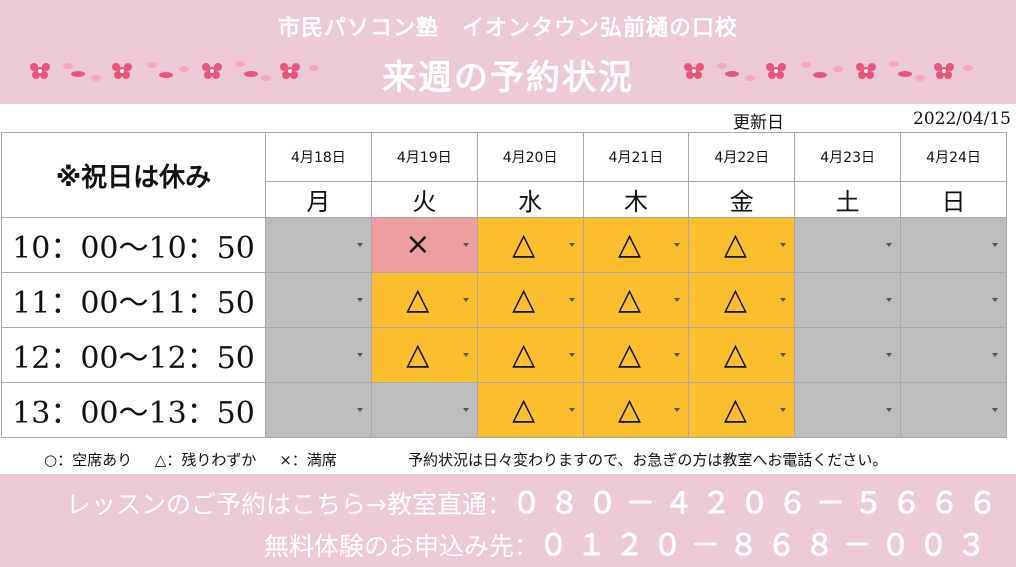 Image resolution: width=1016 pixels, height=567 pixels. What do you see at coordinates (962, 119) in the screenshot?
I see `updated-date: 2022/04/15` at bounding box center [962, 119].